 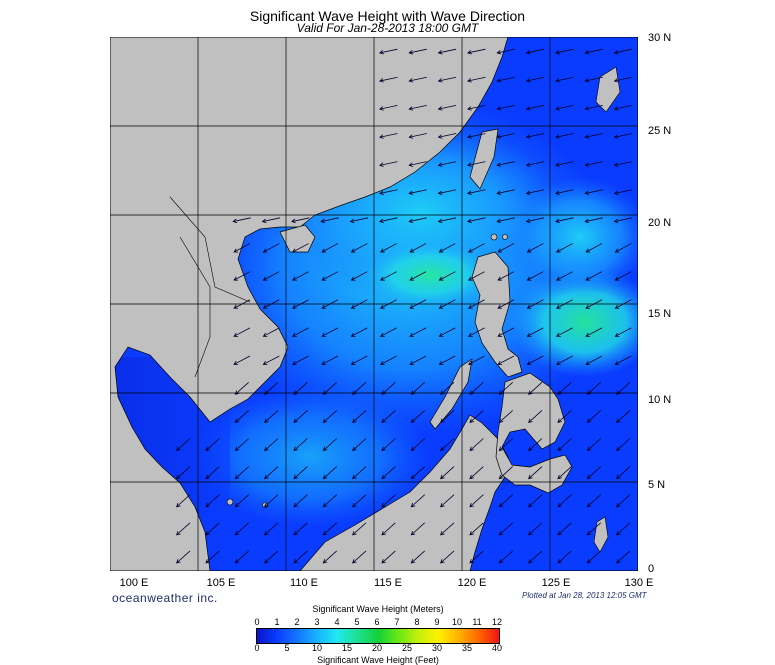 What do you see at coordinates (407, 648) in the screenshot?
I see `legend-feet-tick: 25` at bounding box center [407, 648].